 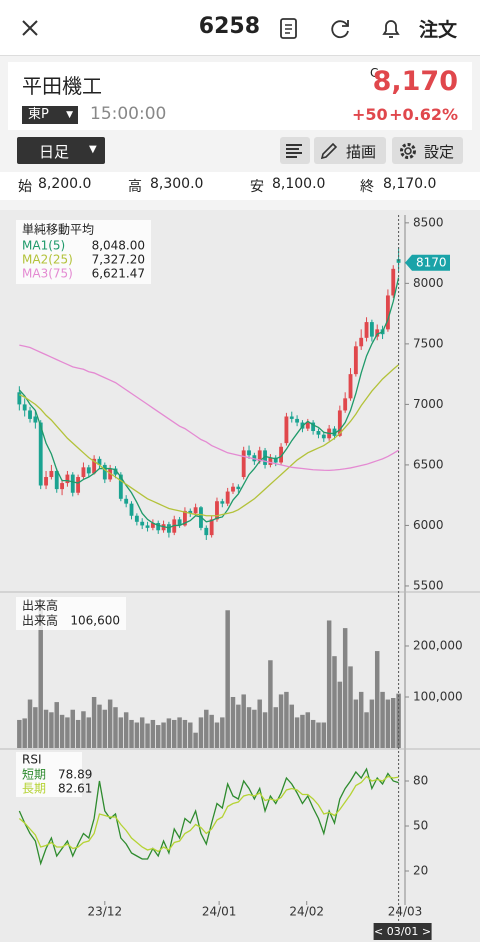 What do you see at coordinates (65, 184) in the screenshot?
I see `ohlc-value: 8,200.0` at bounding box center [65, 184].